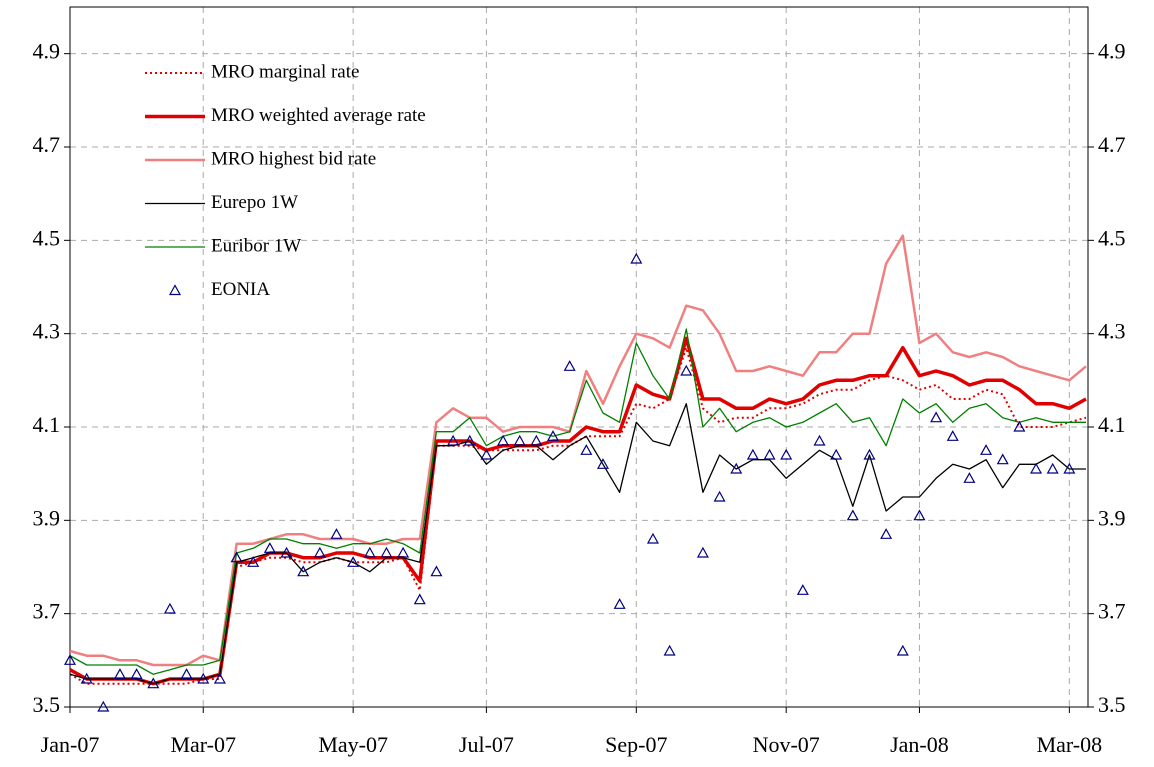 Image resolution: width=1154 pixels, height=767 pixels. I want to click on x-tick-label: Jan-07, so click(70, 744).